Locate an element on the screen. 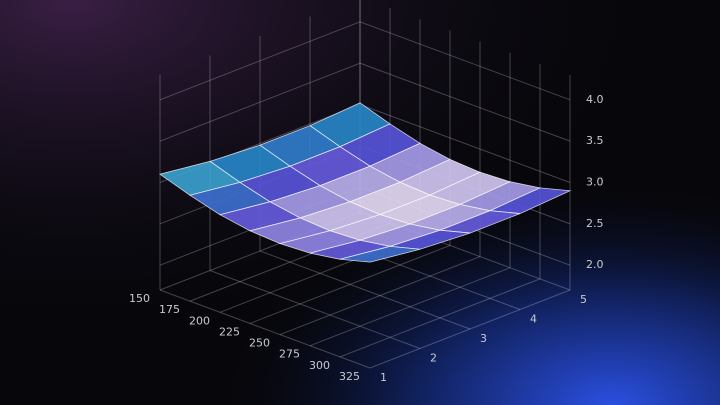 The image size is (720, 405). z-tick-label: 4.0 is located at coordinates (595, 99).